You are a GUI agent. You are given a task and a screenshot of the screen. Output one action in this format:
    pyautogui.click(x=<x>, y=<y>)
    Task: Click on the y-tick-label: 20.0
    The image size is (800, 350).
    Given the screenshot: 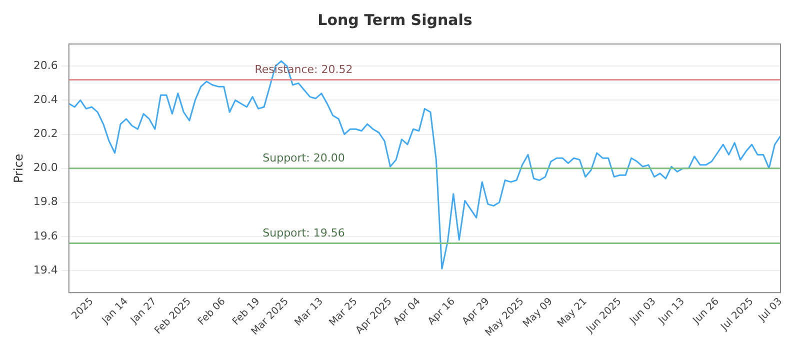 What is the action you would take?
    pyautogui.click(x=45, y=167)
    